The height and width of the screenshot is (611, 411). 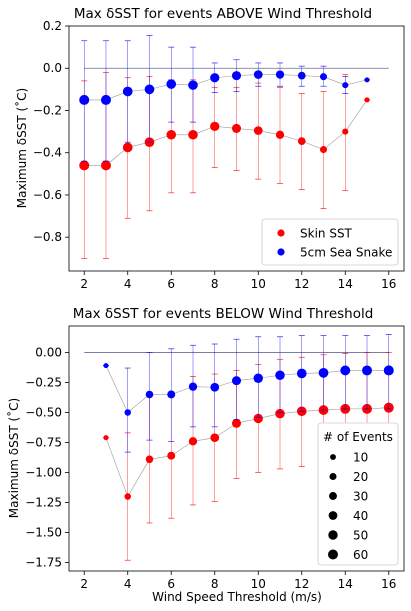 What do you see at coordinates (43, 473) in the screenshot?
I see `bottom-y-tick-label: −1.00` at bounding box center [43, 473].